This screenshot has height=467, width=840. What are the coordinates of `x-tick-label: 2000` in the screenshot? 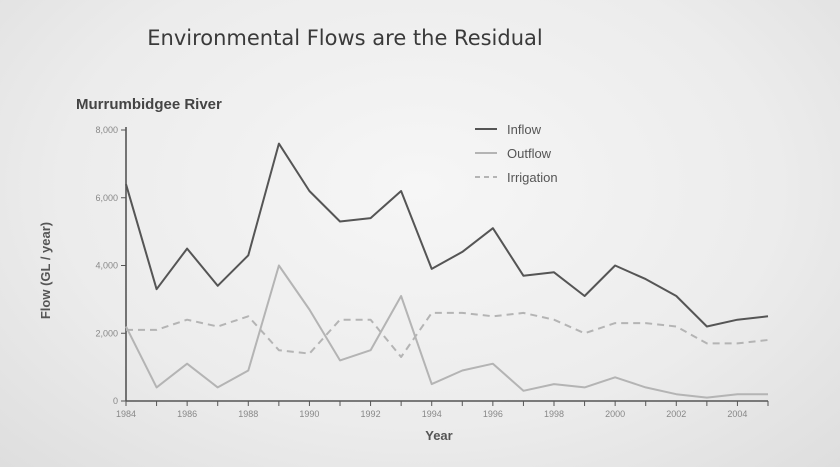 It's located at (615, 414).